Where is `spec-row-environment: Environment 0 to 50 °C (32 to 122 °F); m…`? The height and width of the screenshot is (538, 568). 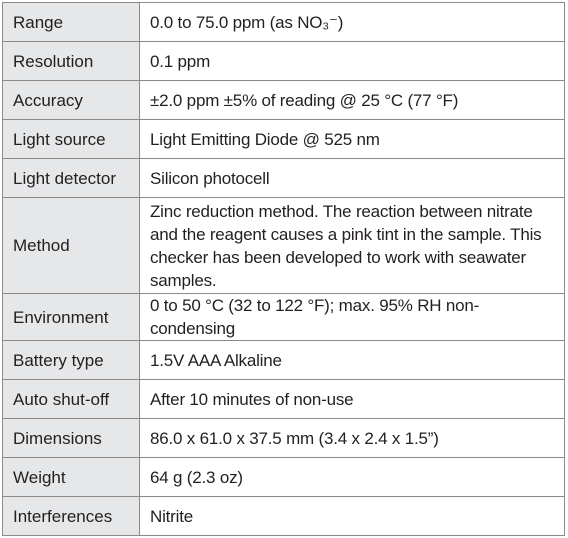 spec-row-environment: Environment 0 to 50 °C (32 to 122 °F); m… is located at coordinates (283, 317).